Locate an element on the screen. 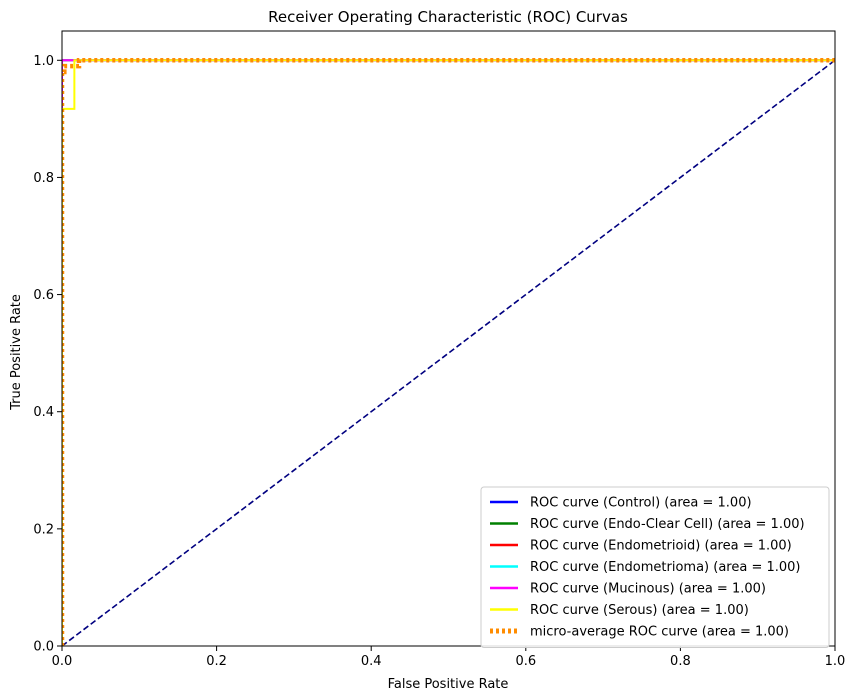 This screenshot has width=857, height=699. x-tick-label: 0.2 is located at coordinates (216, 661).